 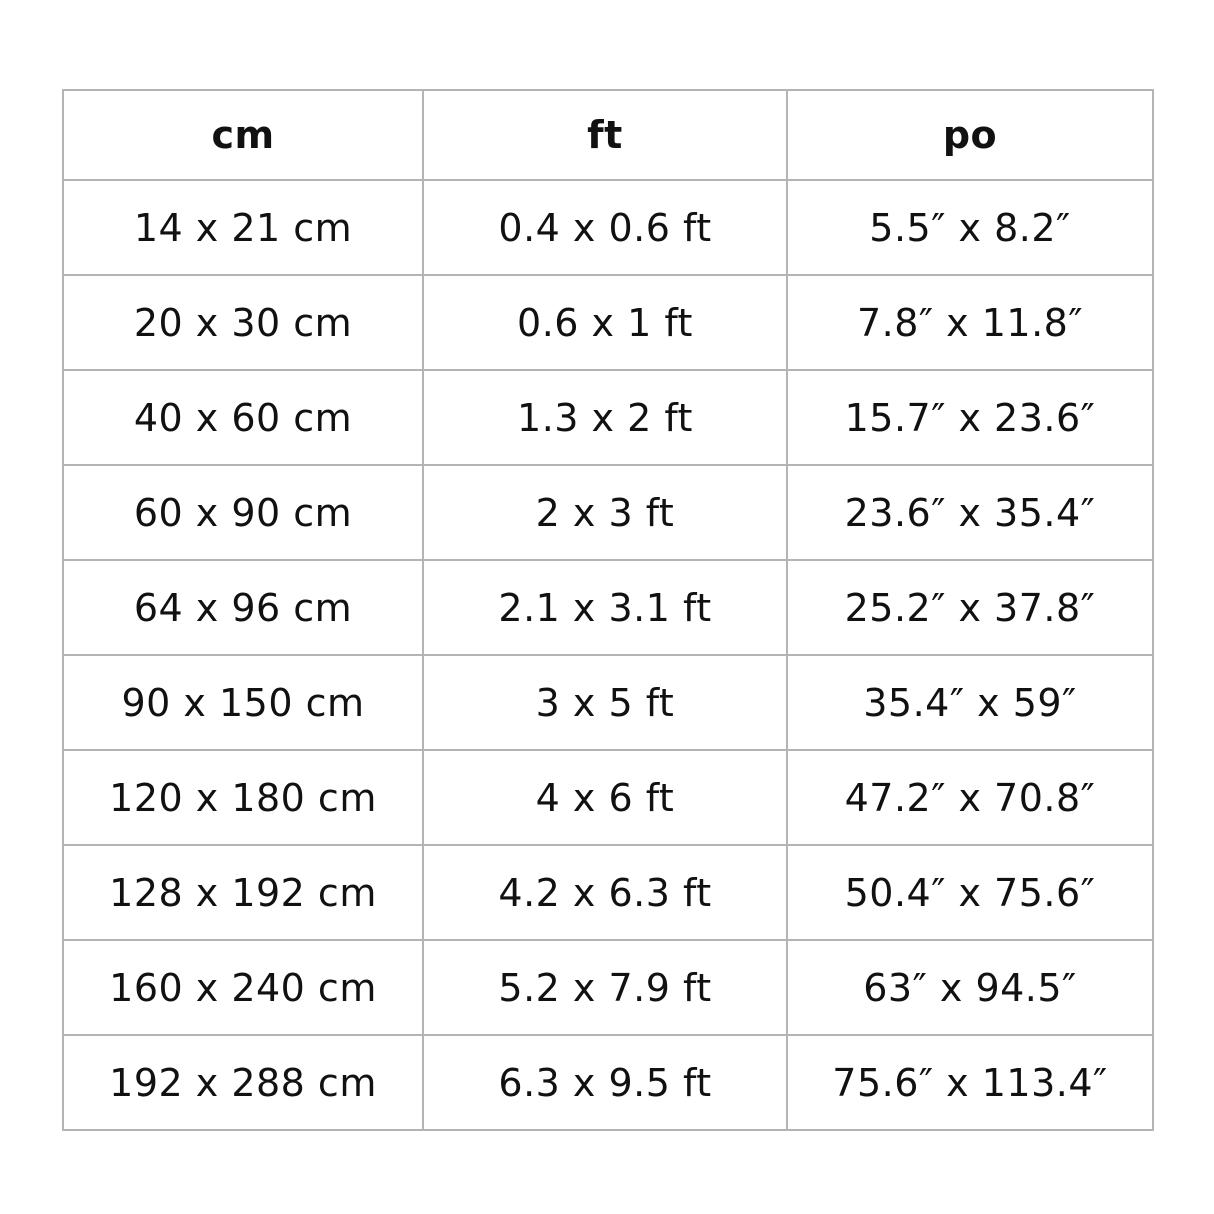 I want to click on table-row: 60 x 90 cm 2 x 3 ft 23.6″ x 35.4″, so click(x=608, y=512).